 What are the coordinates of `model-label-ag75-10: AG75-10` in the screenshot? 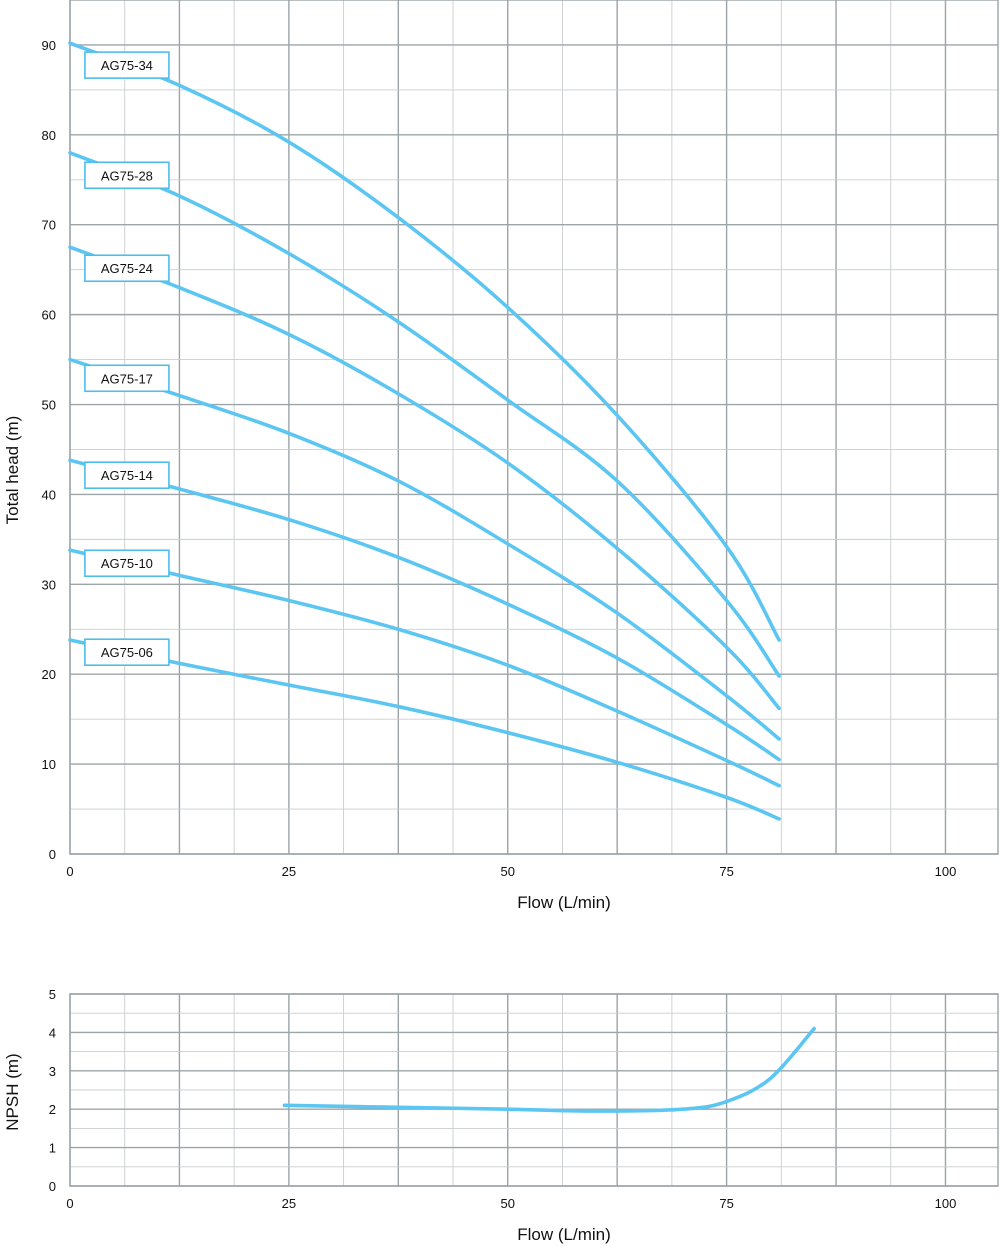 It's located at (127, 563).